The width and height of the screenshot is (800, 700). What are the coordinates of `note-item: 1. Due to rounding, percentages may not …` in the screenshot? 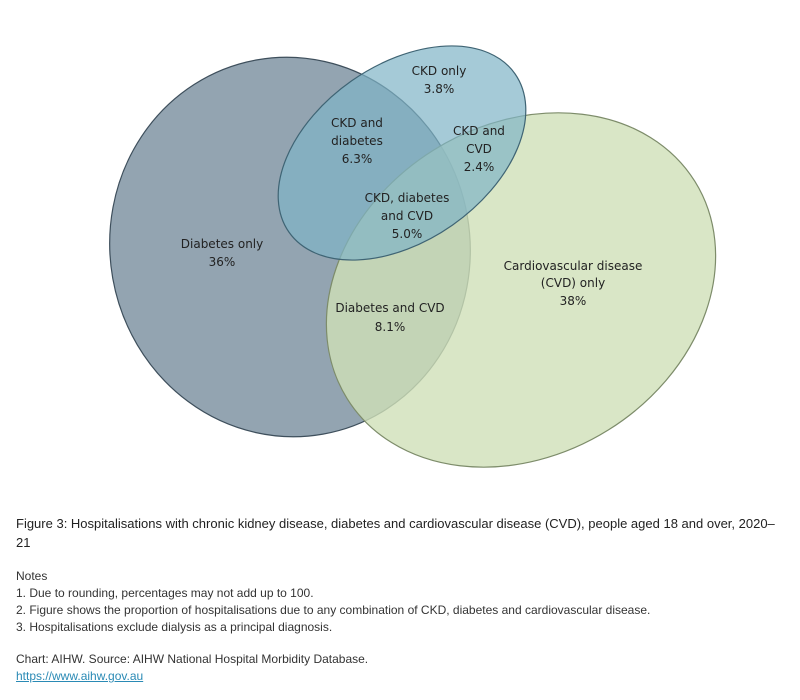 It's located at (165, 593).